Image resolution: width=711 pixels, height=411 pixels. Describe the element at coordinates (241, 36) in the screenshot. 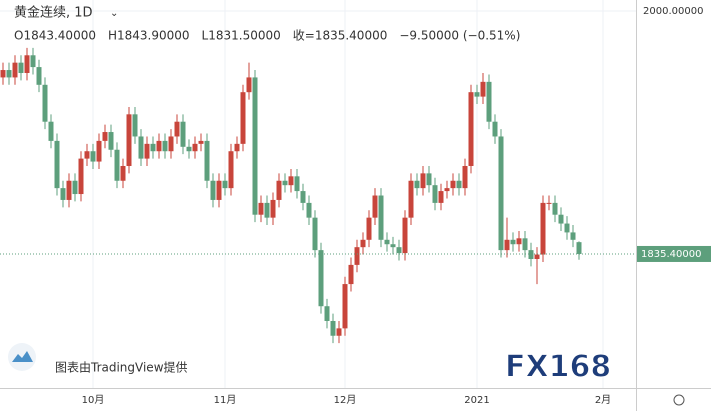

I see `header-label: L1831.50000` at that location.